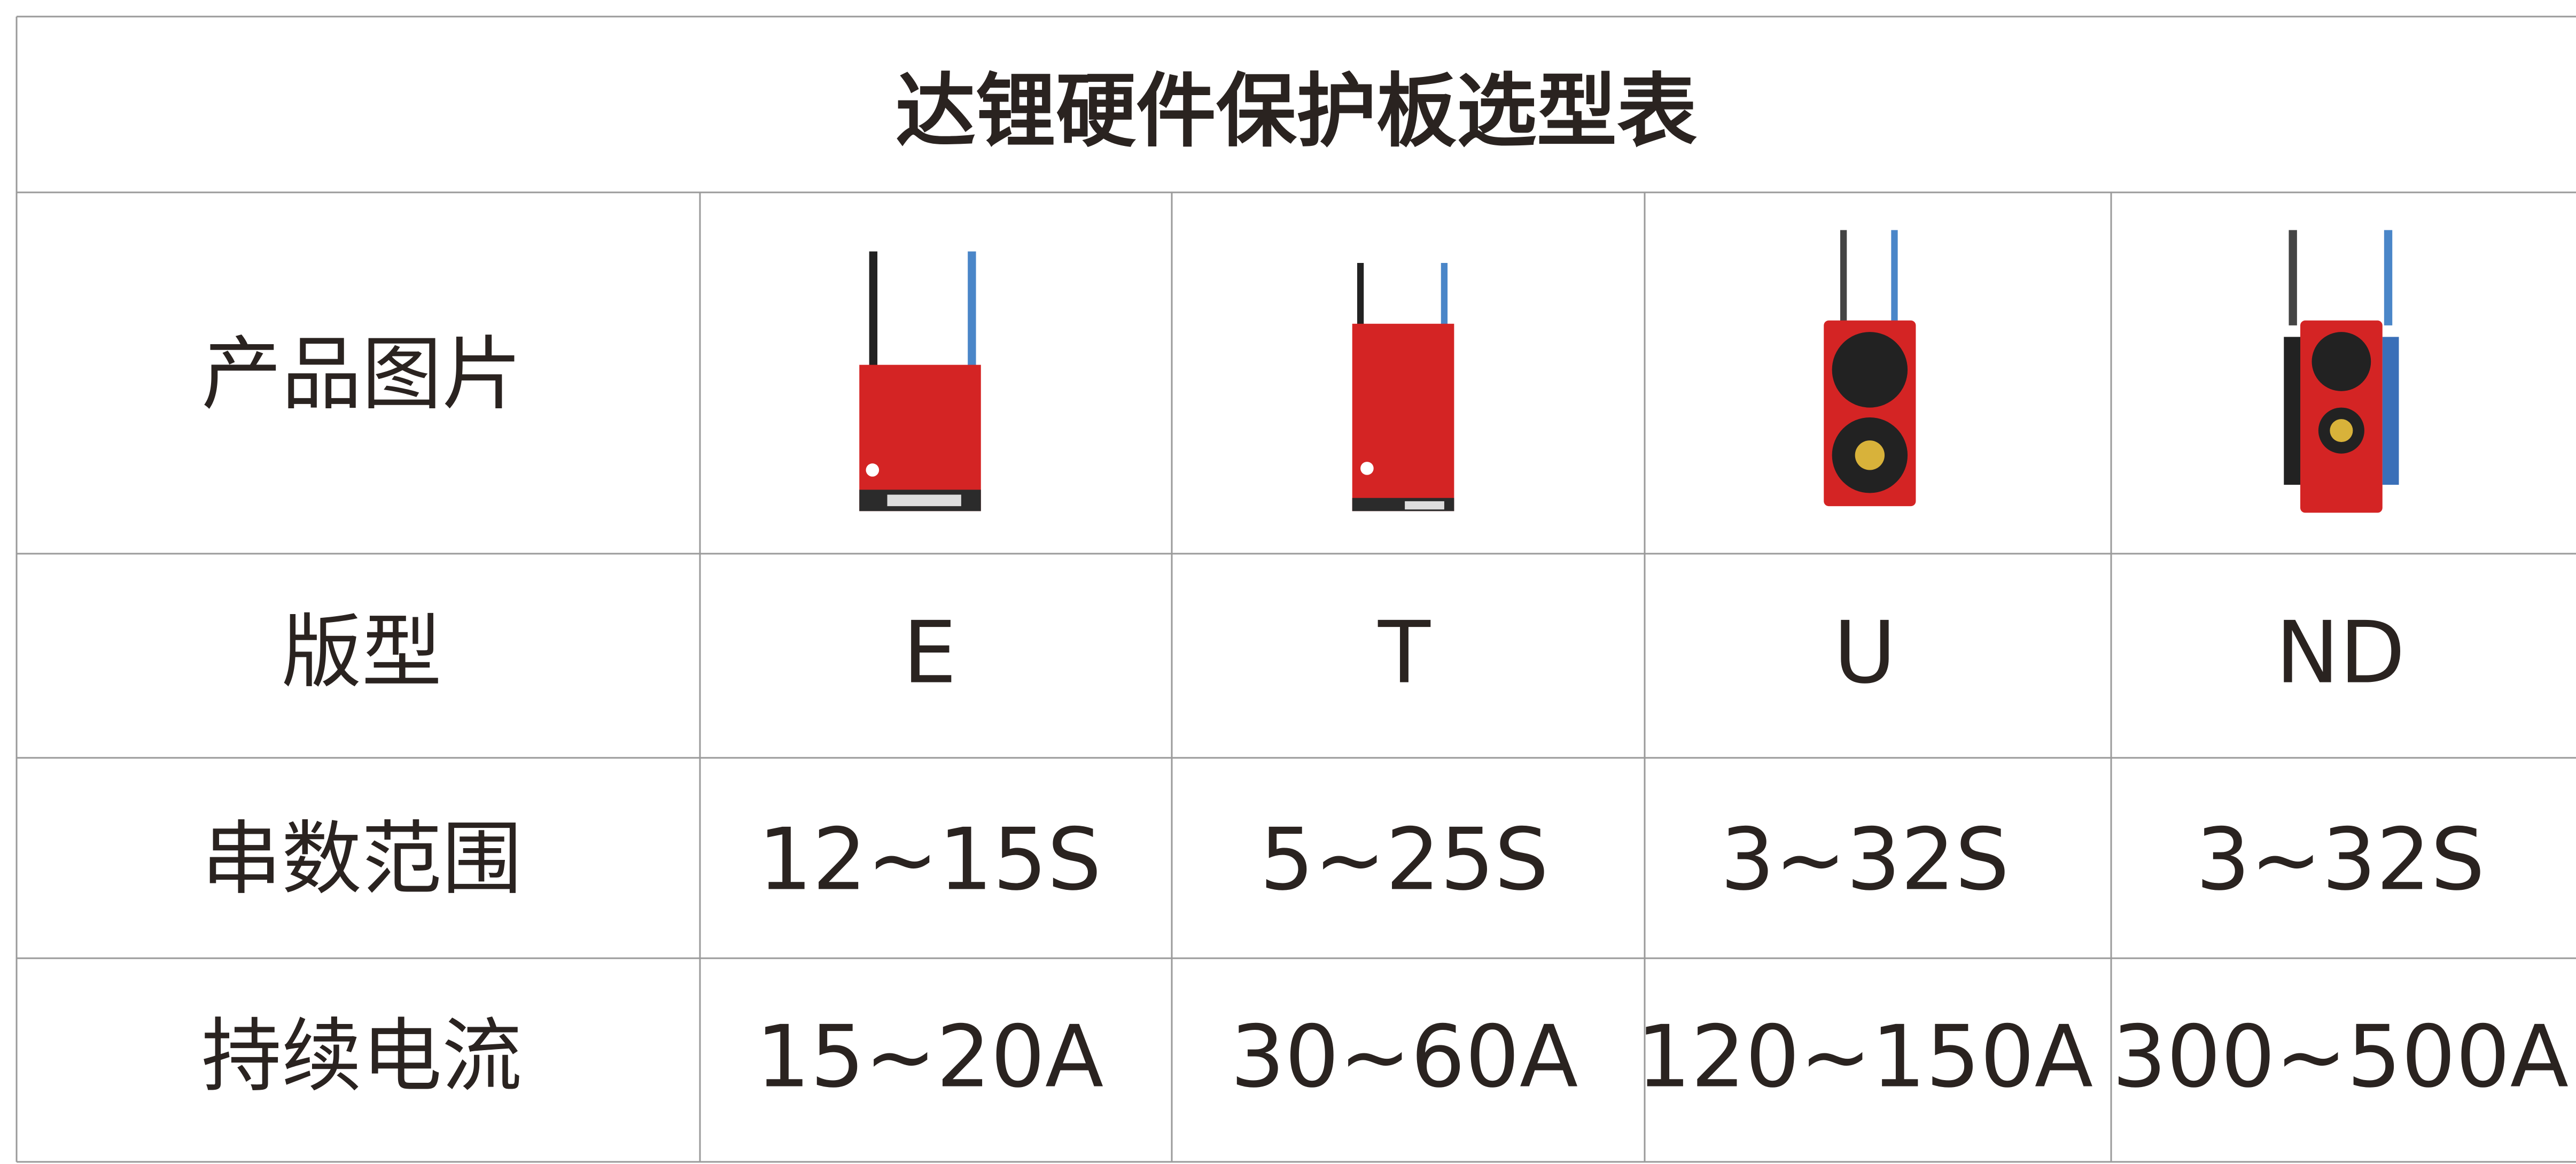 This screenshot has width=2576, height=1164. What do you see at coordinates (930, 860) in the screenshot?
I see `cell-value: 12~15S` at bounding box center [930, 860].